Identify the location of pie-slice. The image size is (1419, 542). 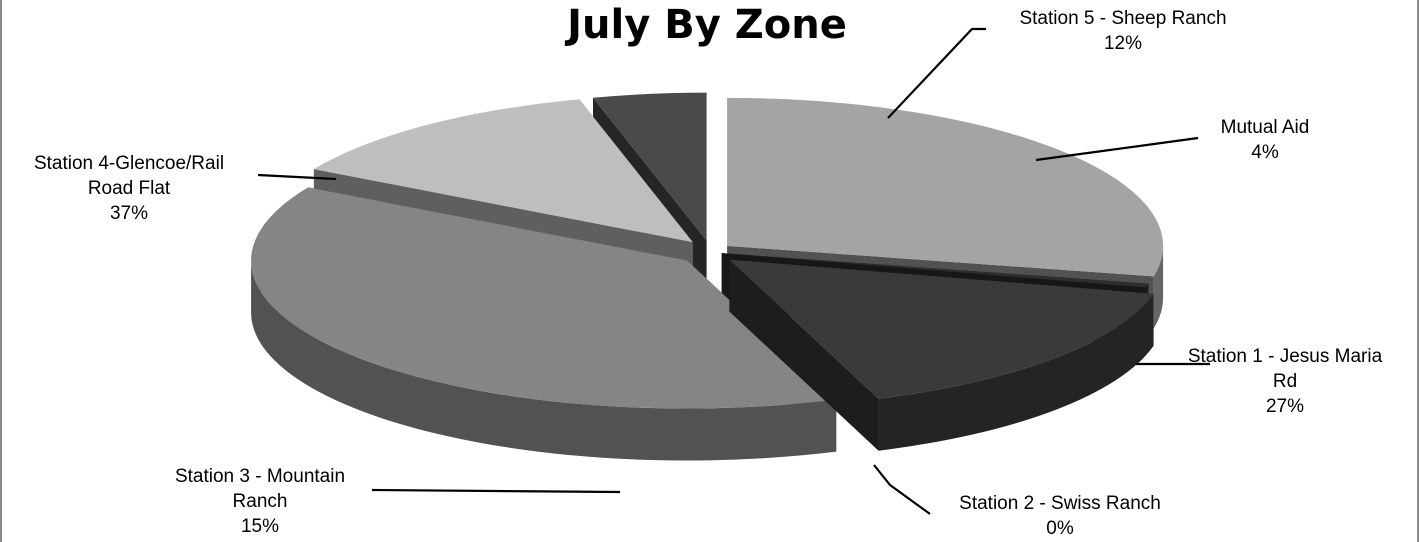
(941, 355).